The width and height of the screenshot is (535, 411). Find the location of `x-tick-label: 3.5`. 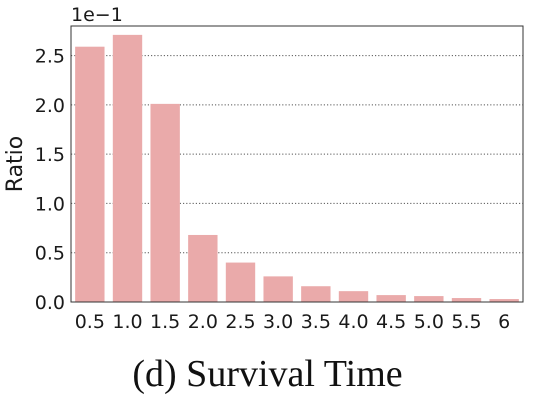

x-tick-label: 3.5 is located at coordinates (316, 322).